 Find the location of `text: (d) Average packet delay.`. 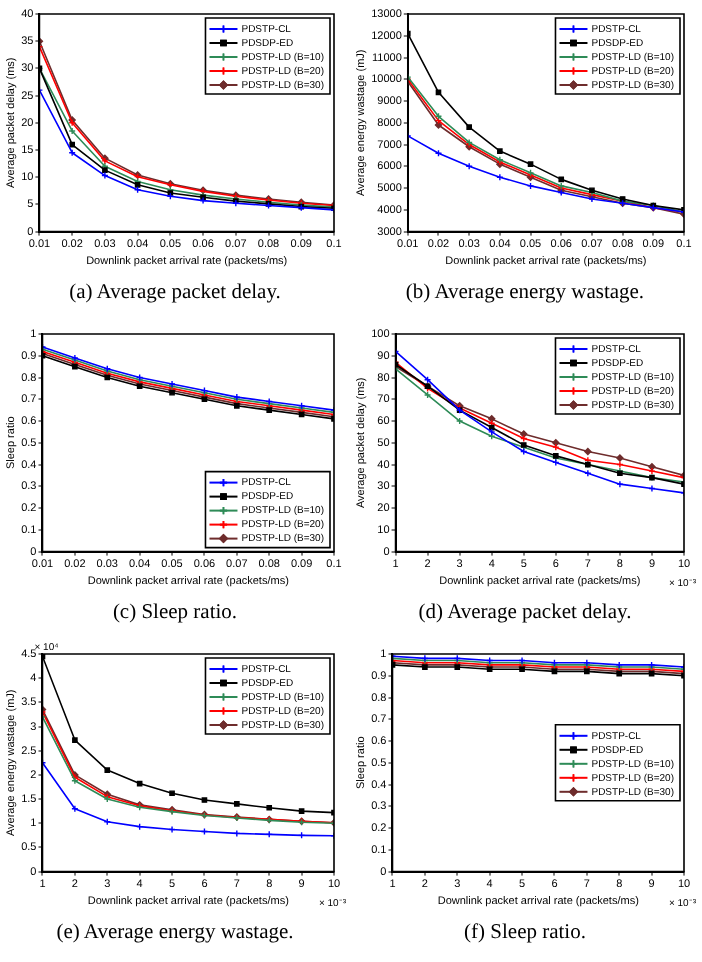

text: (d) Average packet delay. is located at coordinates (525, 614).